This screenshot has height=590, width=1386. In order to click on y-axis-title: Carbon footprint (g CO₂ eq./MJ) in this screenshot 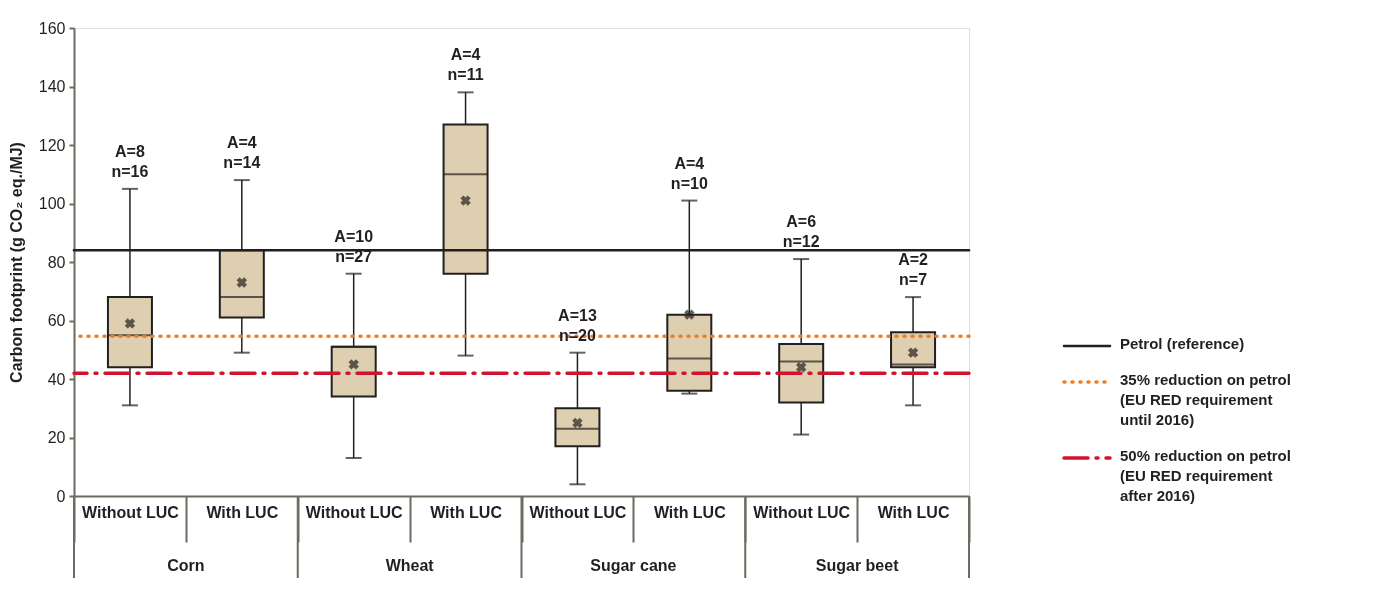, I will do `click(16, 262)`.